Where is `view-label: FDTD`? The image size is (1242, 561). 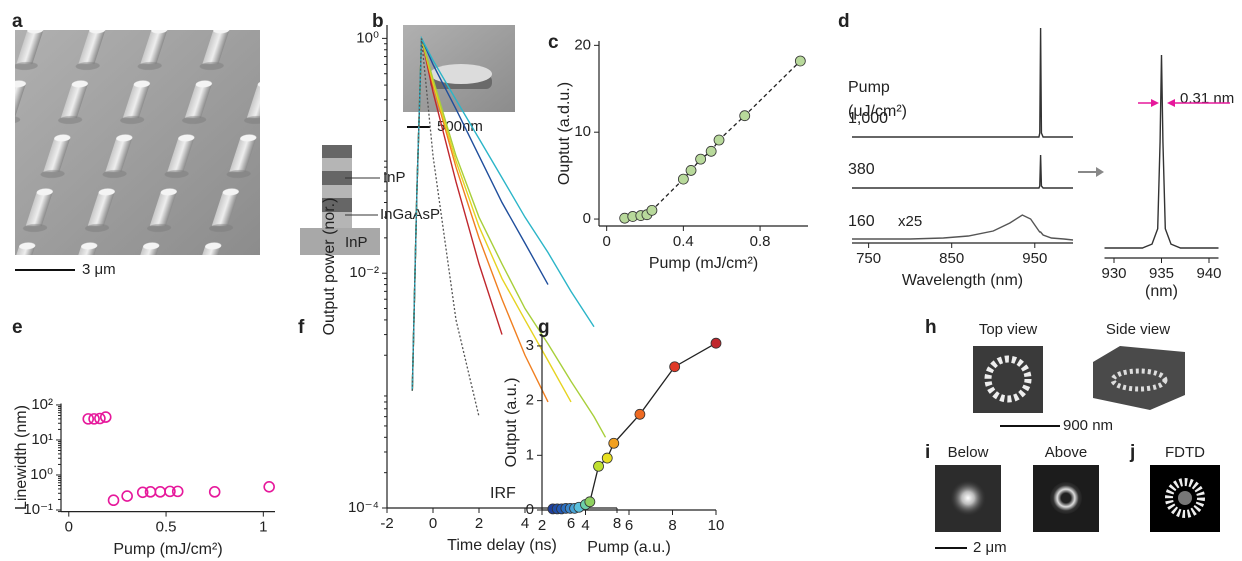 view-label: FDTD is located at coordinates (1185, 452).